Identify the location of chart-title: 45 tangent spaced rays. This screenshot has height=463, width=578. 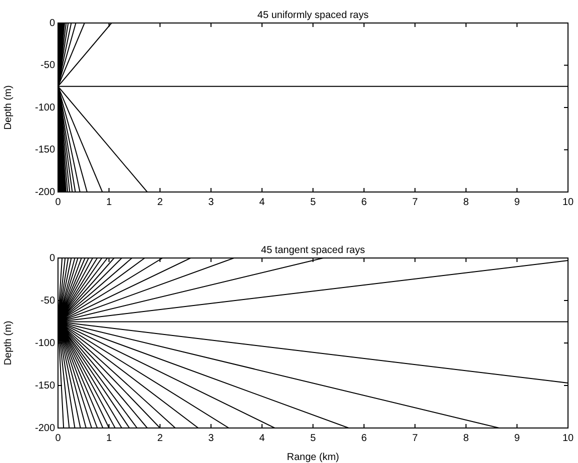
(313, 250).